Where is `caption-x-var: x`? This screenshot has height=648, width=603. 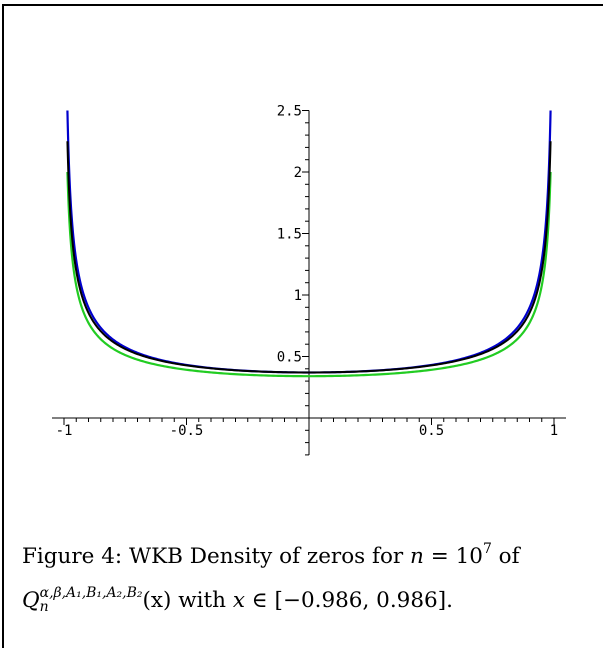
caption-x-var: x is located at coordinates (238, 600).